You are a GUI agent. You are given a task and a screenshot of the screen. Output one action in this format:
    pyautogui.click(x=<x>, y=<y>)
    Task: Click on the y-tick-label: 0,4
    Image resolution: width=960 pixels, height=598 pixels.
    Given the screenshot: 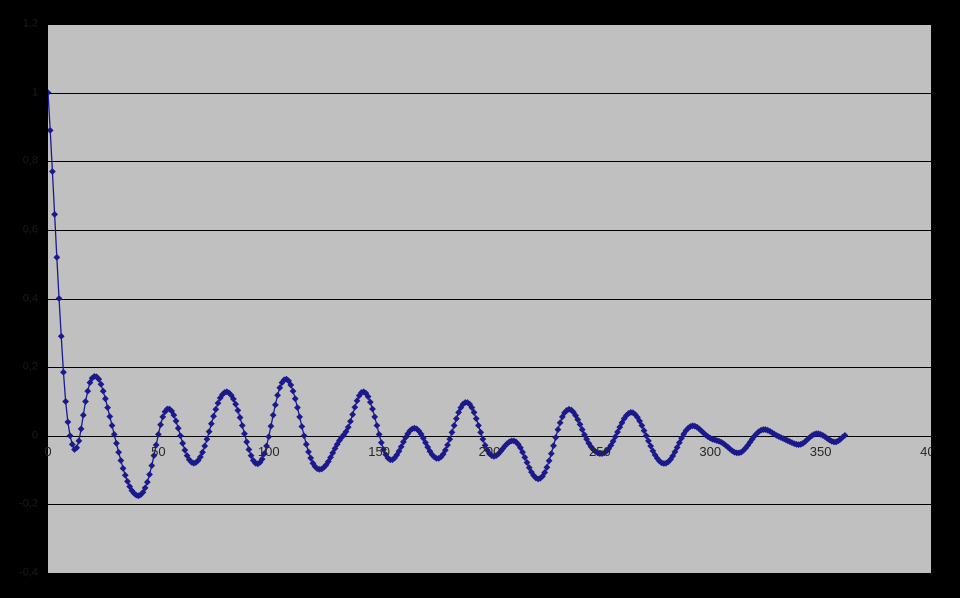 What is the action you would take?
    pyautogui.click(x=30, y=298)
    